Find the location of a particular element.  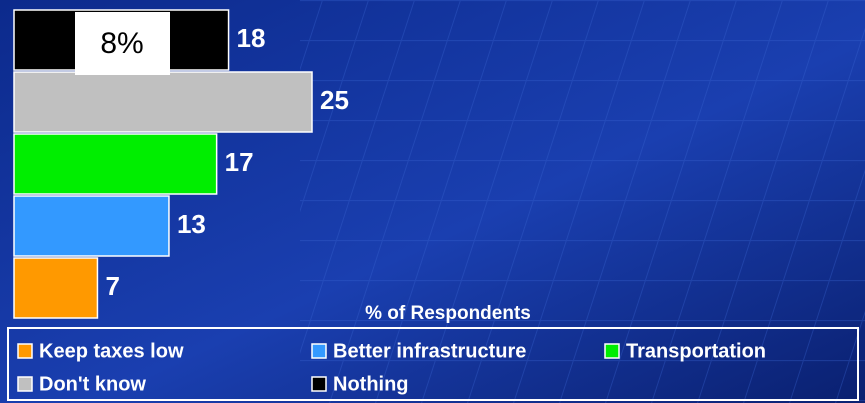

legend-label: Transportation is located at coordinates (696, 351).